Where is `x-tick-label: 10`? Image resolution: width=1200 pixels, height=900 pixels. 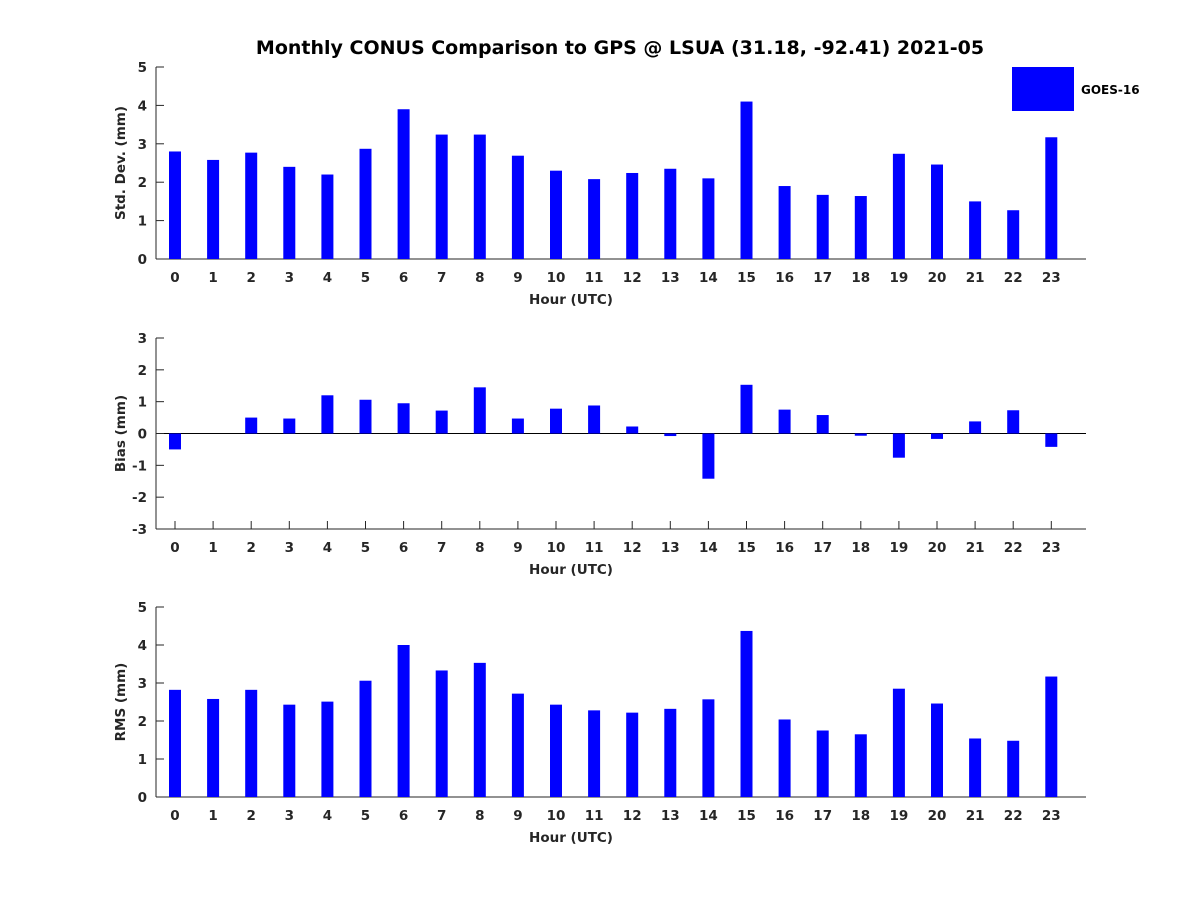
x-tick-label: 10 is located at coordinates (556, 816).